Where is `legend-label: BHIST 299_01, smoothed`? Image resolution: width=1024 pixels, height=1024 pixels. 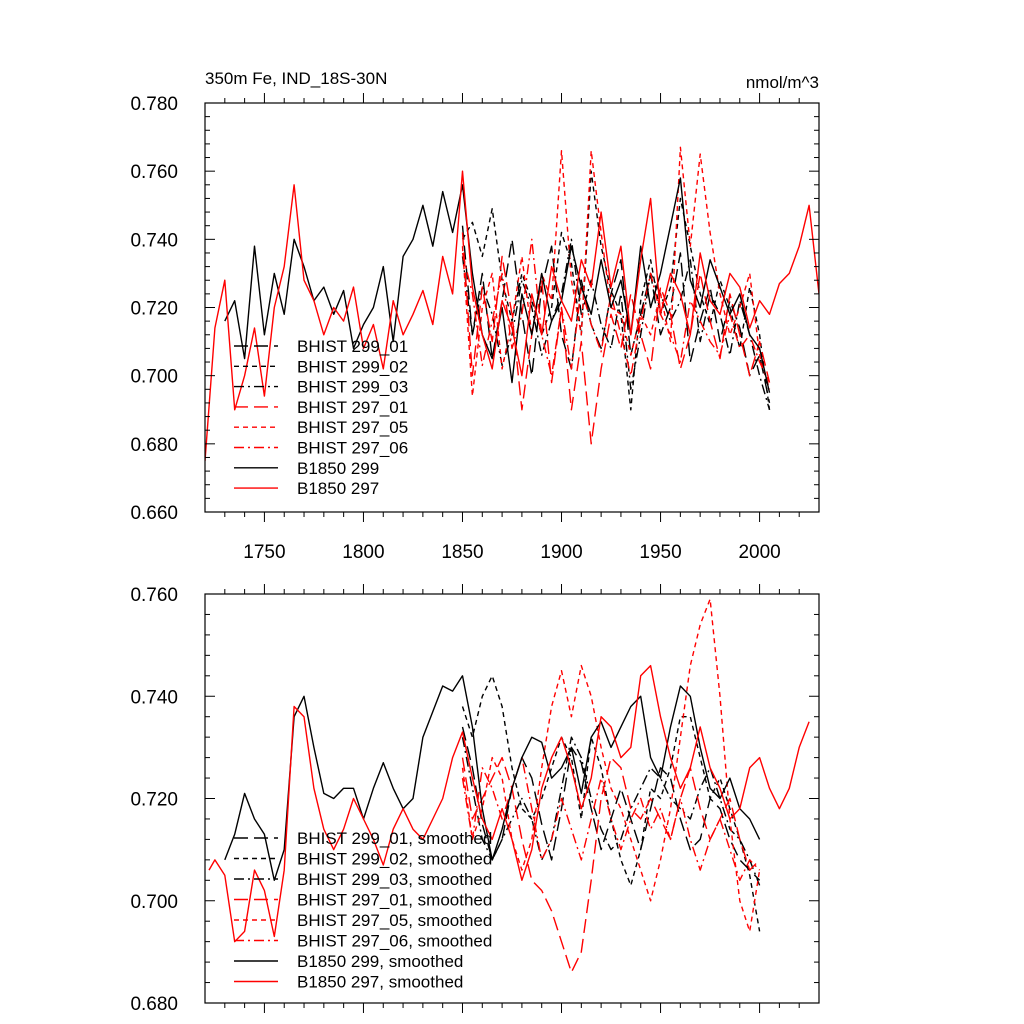
legend-label: BHIST 299_01, smoothed is located at coordinates (394, 838).